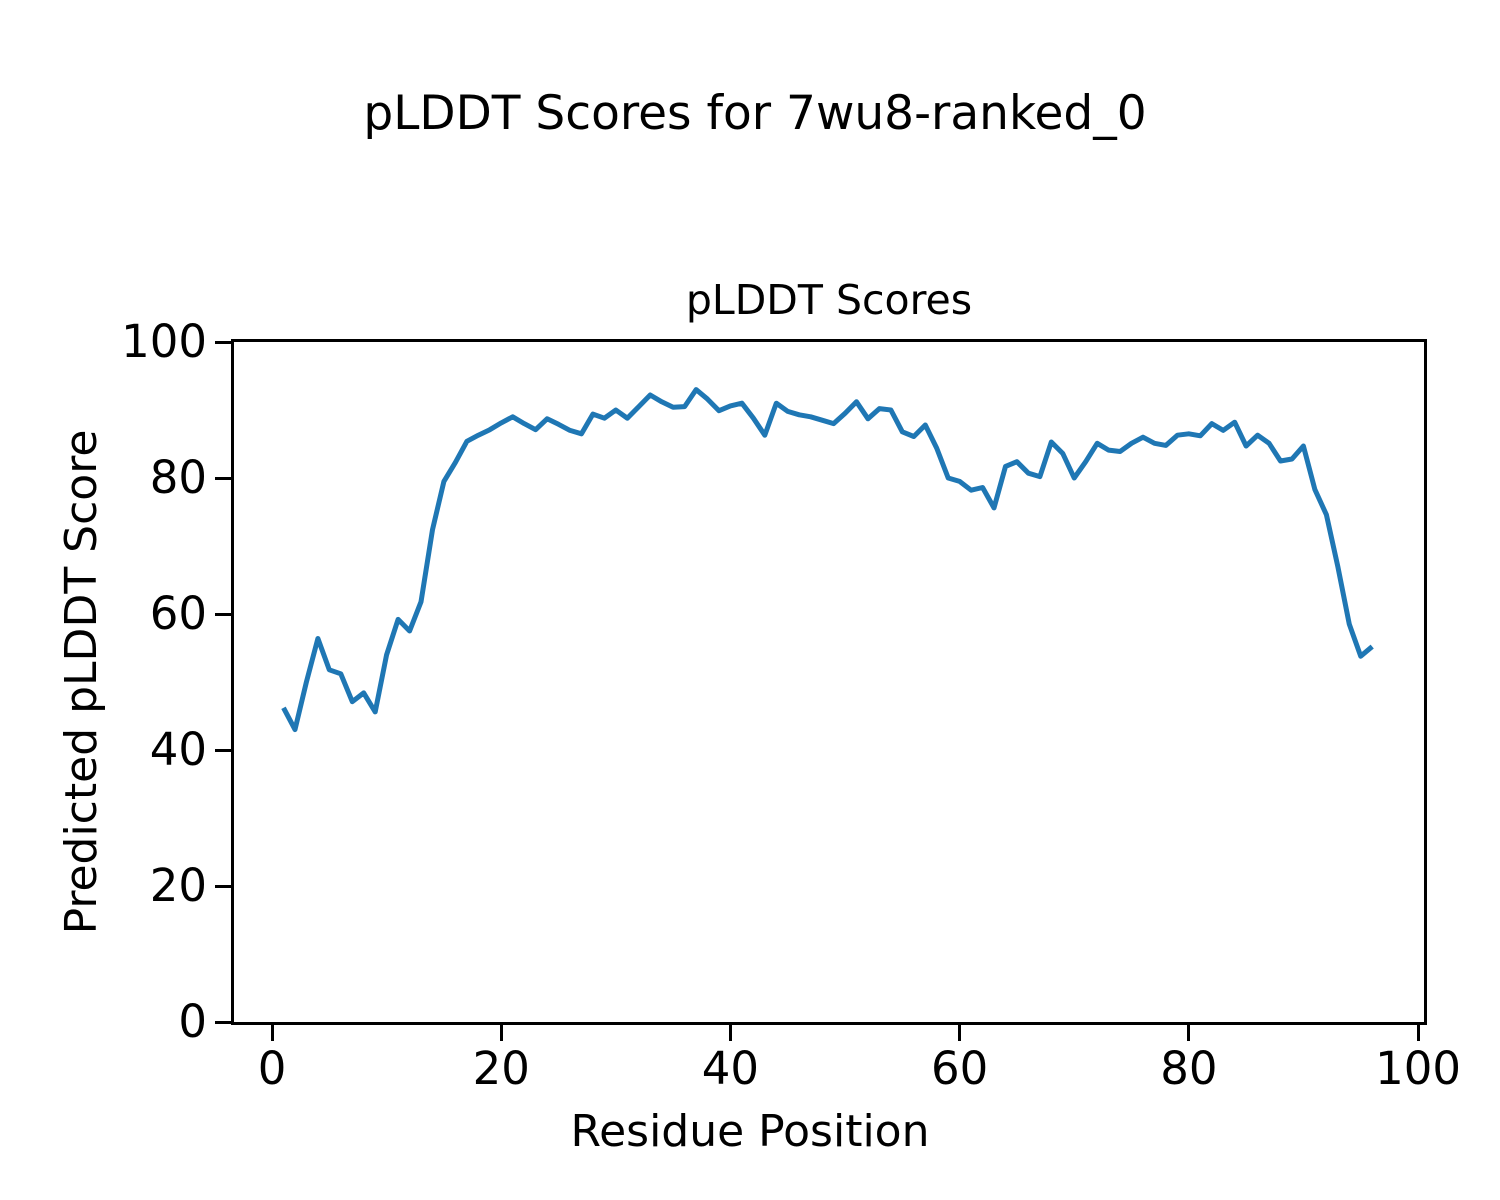 Image resolution: width=1500 pixels, height=1200 pixels. What do you see at coordinates (755, 113) in the screenshot?
I see `figure-title: pLDDT Scores for 7wu8-ranked_0` at bounding box center [755, 113].